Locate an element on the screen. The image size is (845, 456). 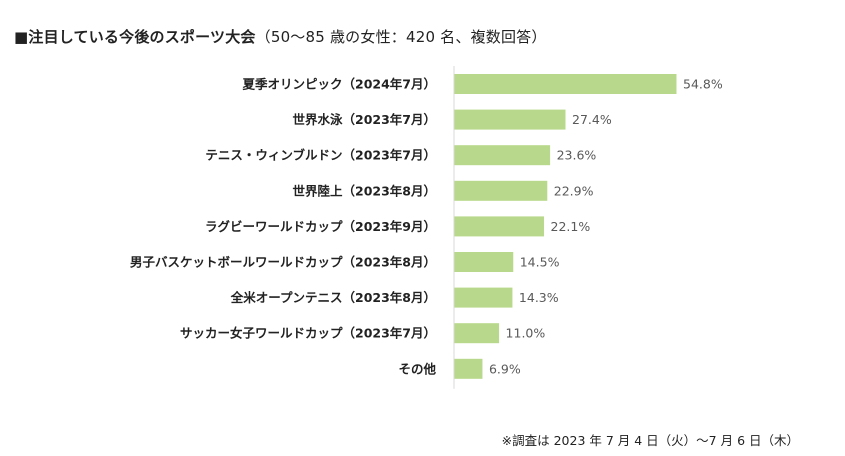
category-label: サッカー女子ワールドカップ（2023年7月） is located at coordinates (308, 333).